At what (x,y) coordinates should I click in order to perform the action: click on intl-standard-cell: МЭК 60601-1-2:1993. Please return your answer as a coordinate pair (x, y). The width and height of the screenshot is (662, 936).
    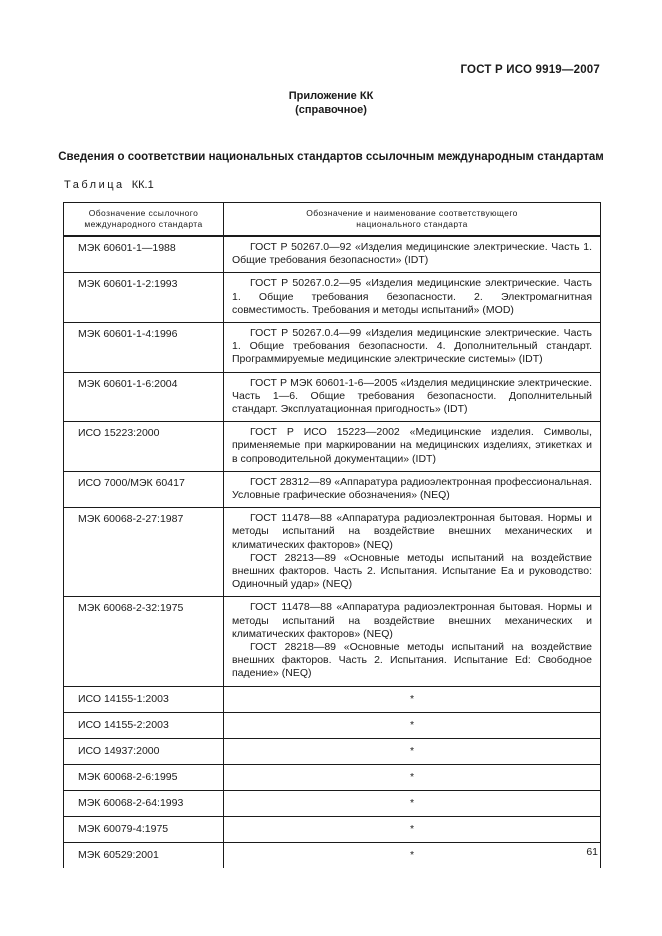
    Looking at the image, I should click on (143, 298).